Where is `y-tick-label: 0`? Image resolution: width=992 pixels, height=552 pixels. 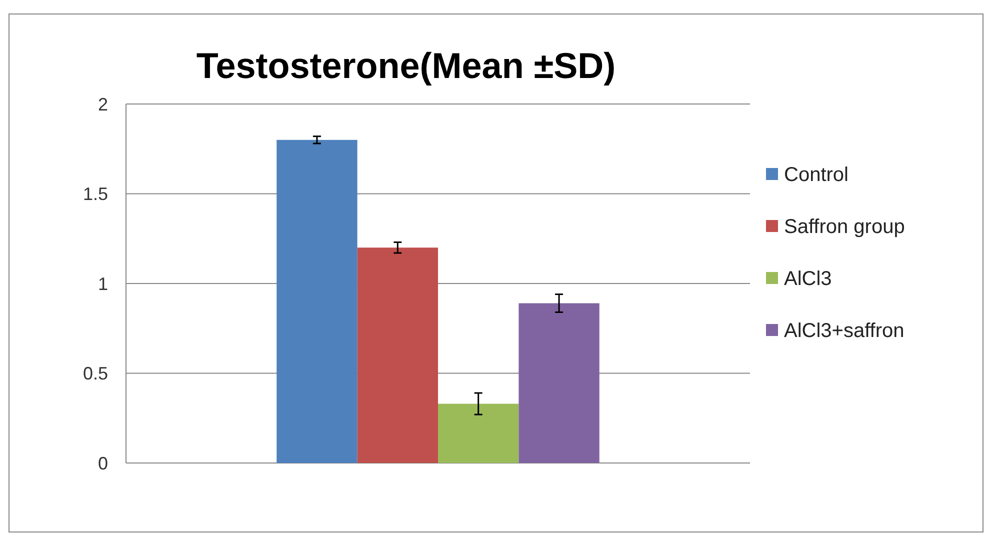 y-tick-label: 0 is located at coordinates (103, 463).